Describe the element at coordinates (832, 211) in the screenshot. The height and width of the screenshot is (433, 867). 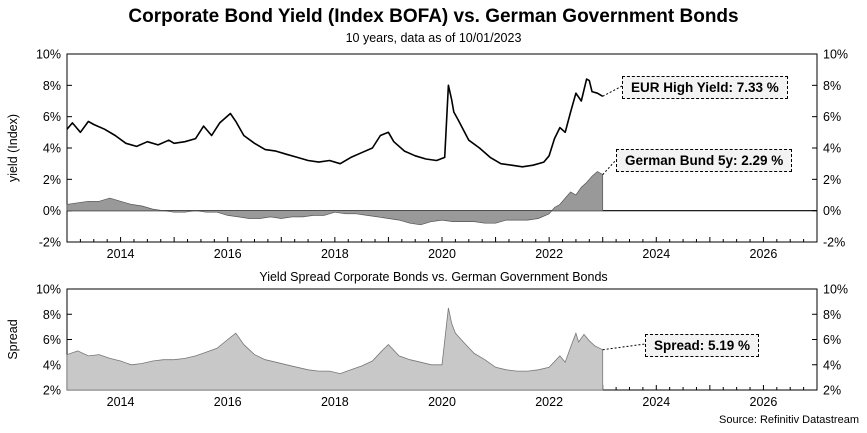
I see `yield-chart-y-tick-label-right: 0%` at that location.